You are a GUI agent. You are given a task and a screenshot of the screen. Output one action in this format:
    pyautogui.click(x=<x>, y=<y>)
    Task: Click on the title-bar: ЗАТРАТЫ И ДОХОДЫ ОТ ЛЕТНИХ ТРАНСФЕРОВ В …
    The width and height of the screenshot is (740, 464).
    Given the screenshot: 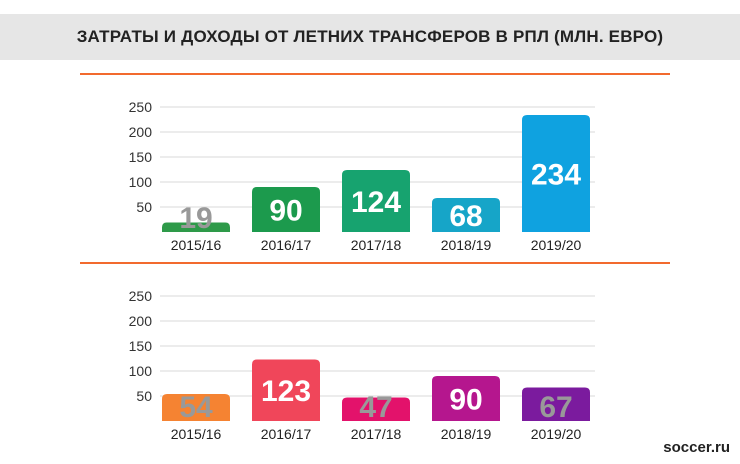 What is the action you would take?
    pyautogui.click(x=370, y=37)
    